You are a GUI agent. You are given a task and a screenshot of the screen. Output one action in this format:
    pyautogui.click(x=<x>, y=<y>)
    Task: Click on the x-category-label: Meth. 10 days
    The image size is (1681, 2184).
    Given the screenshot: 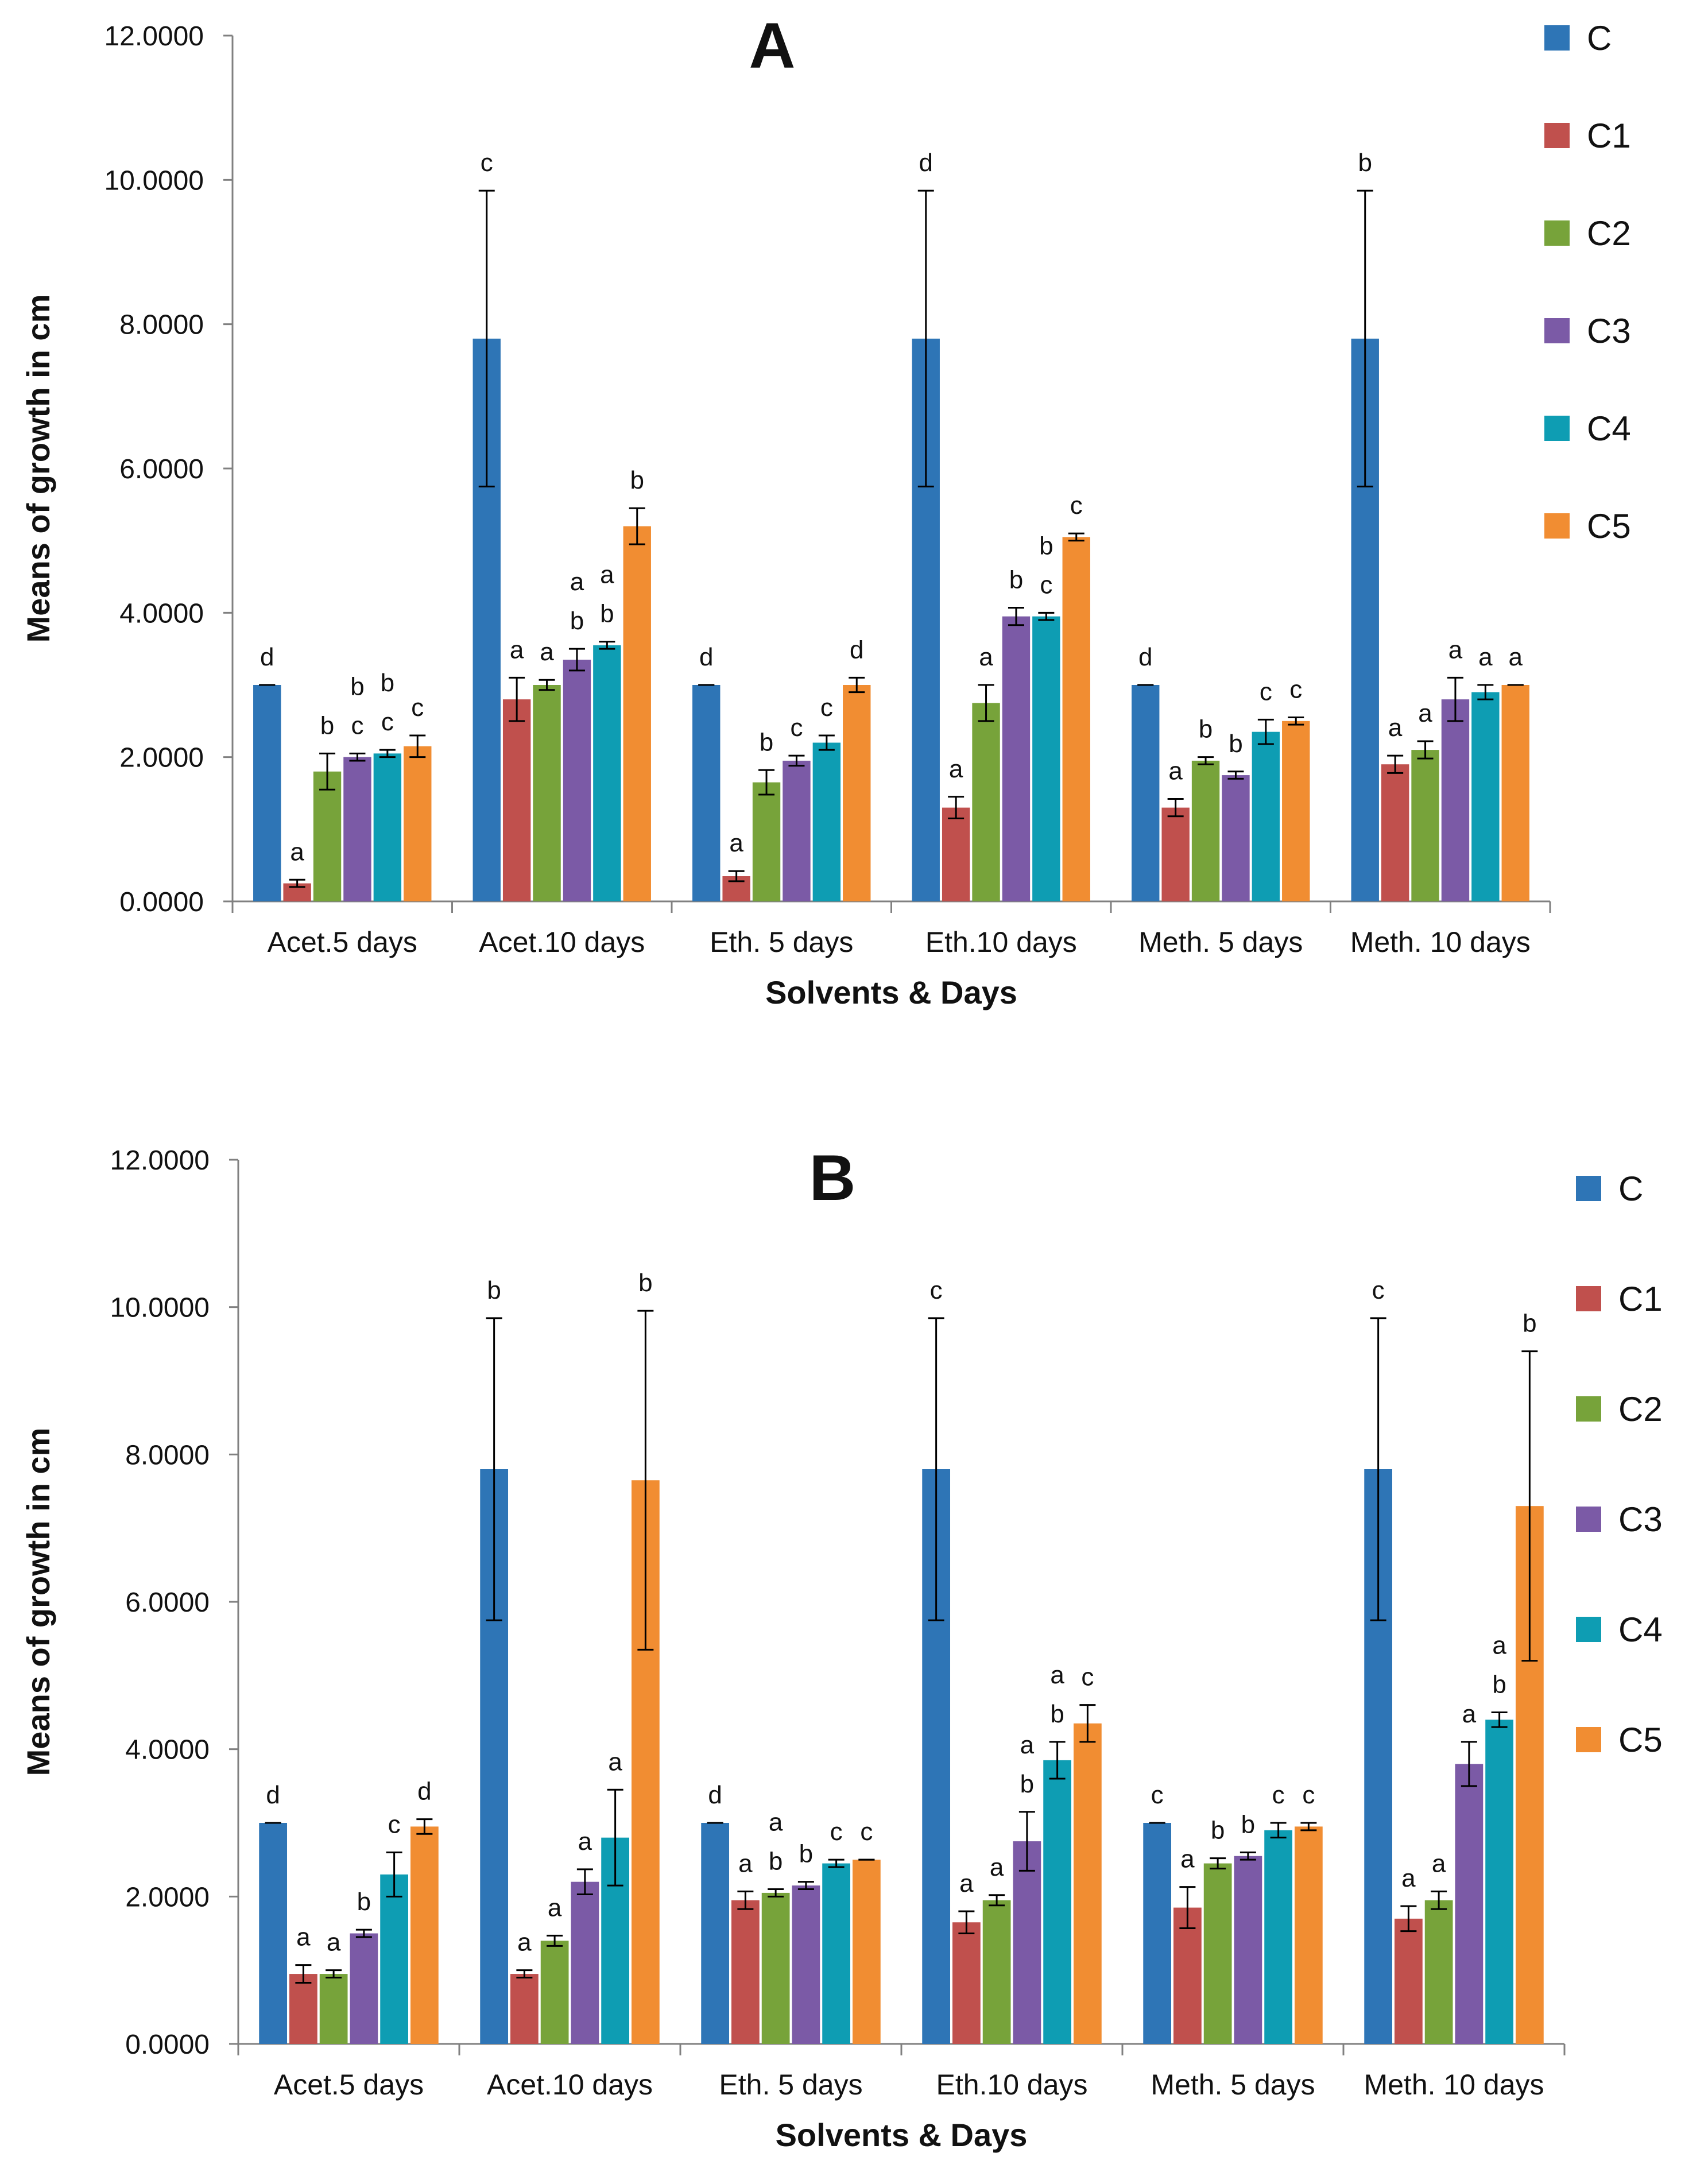 What is the action you would take?
    pyautogui.click(x=1440, y=942)
    